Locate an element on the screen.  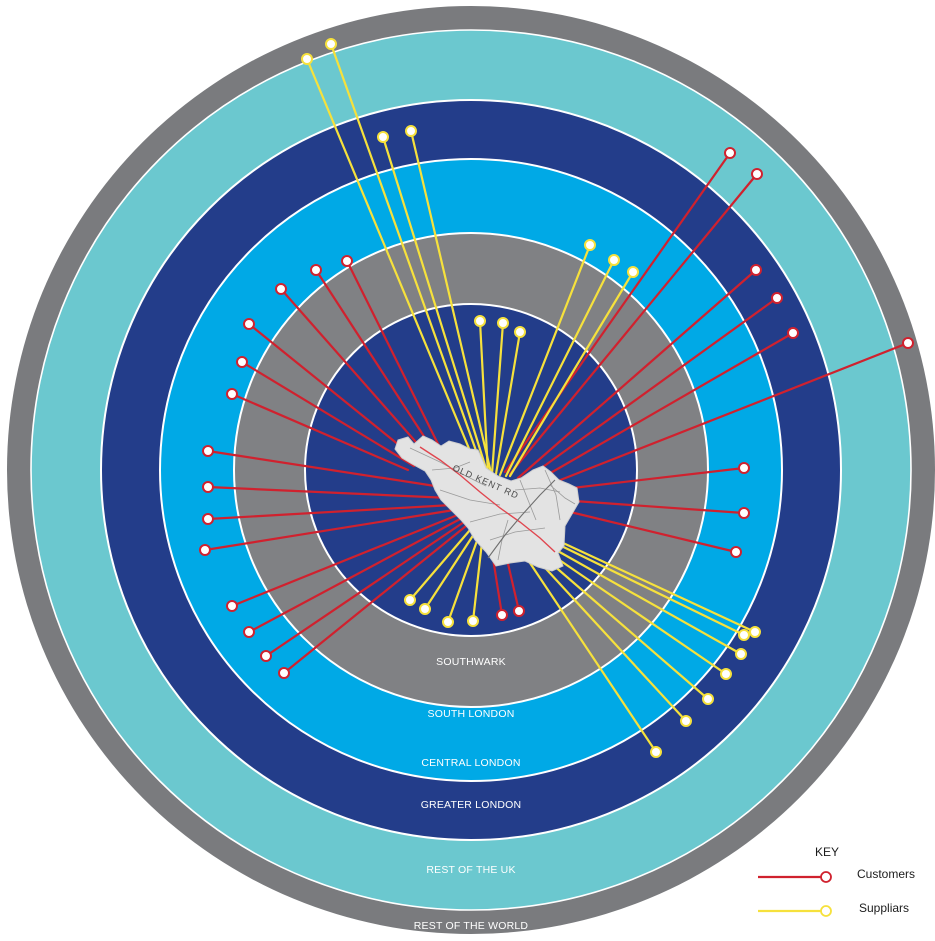
legend-title: KEY is located at coordinates (827, 852).